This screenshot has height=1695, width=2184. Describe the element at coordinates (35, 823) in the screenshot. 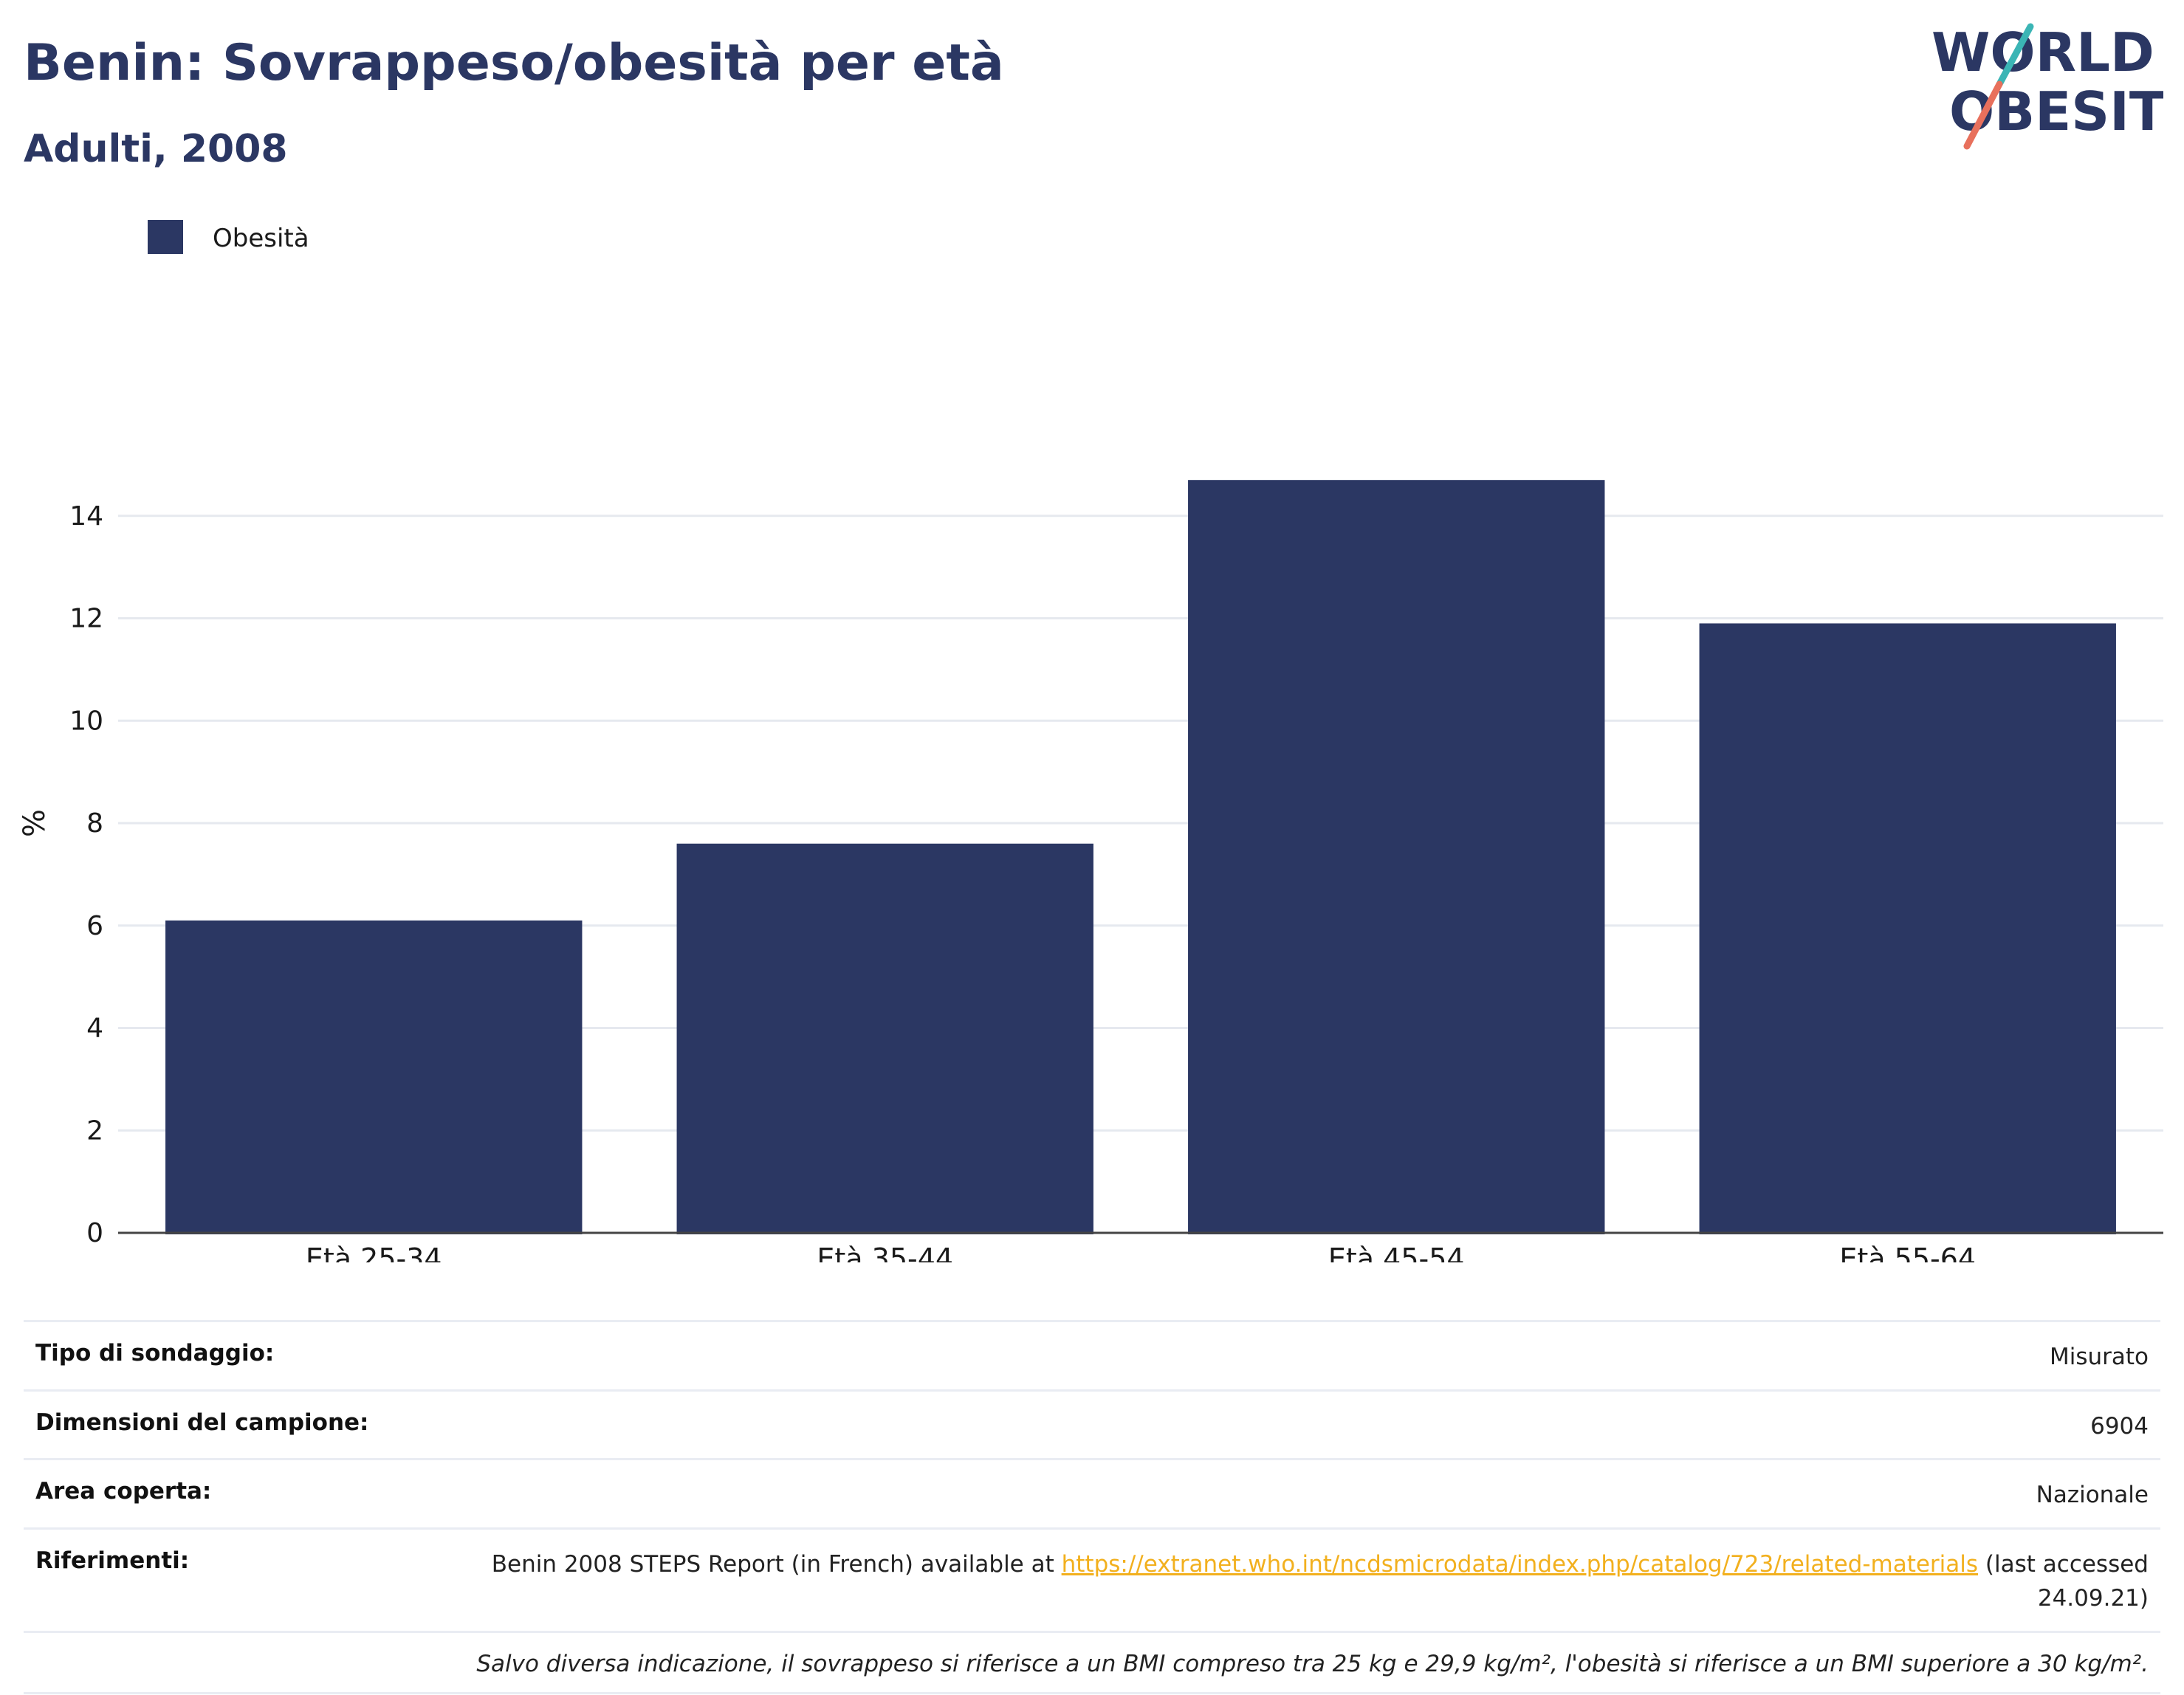

I see `y-axis-label: %` at that location.